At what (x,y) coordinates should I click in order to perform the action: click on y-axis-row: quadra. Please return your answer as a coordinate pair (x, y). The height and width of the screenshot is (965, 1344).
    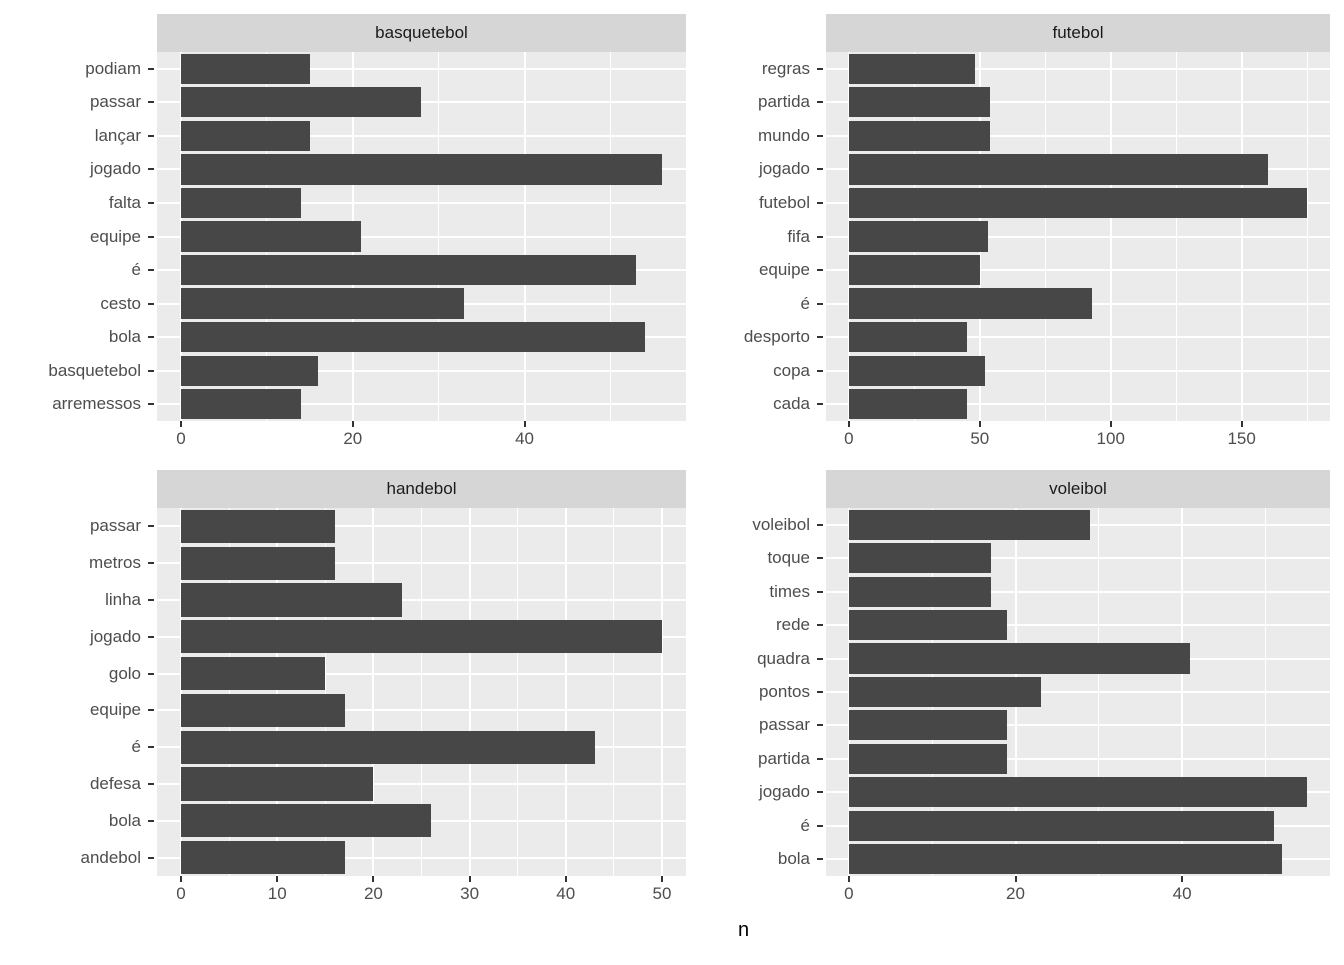
    Looking at the image, I should click on (756, 658).